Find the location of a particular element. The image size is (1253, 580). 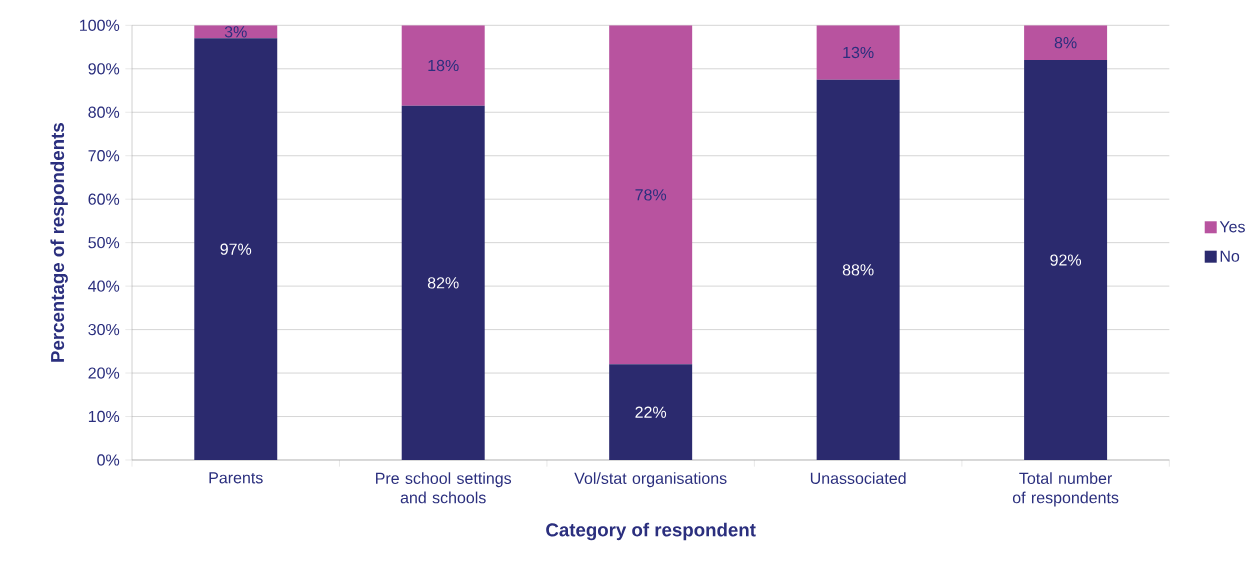

data-label: 3% is located at coordinates (235, 32).